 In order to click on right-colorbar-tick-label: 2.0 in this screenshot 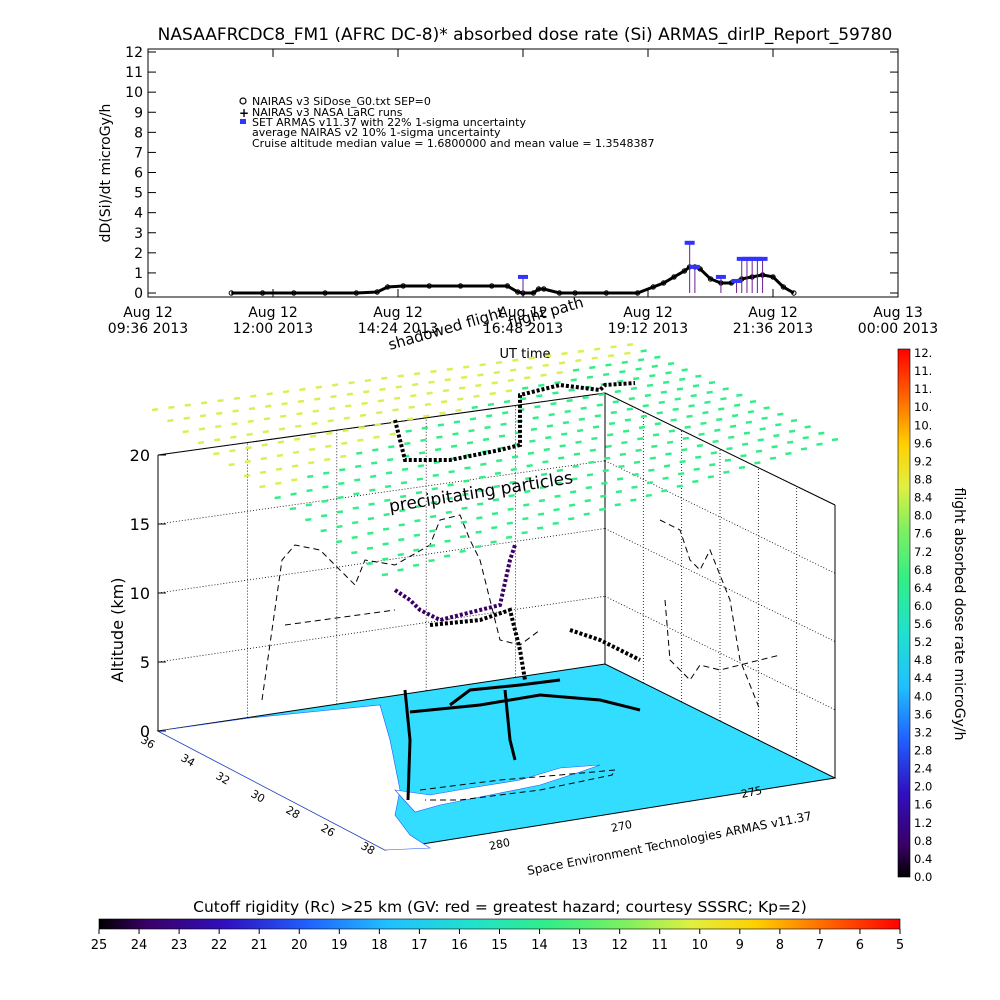, I will do `click(923, 787)`.